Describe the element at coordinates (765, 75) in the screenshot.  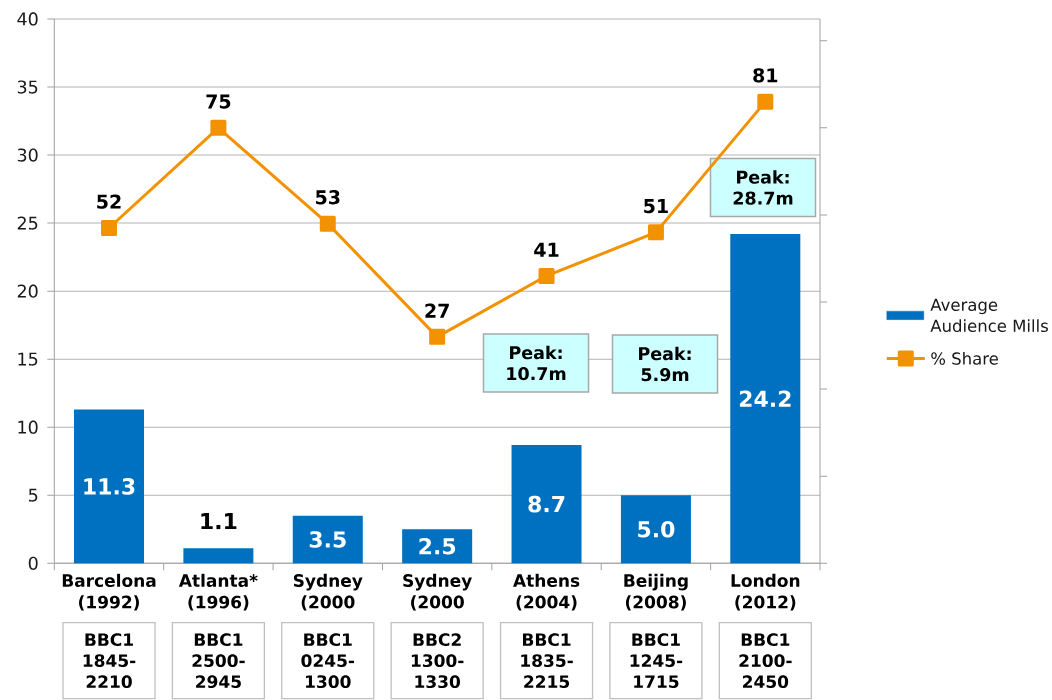
I see `data-label: 81` at that location.